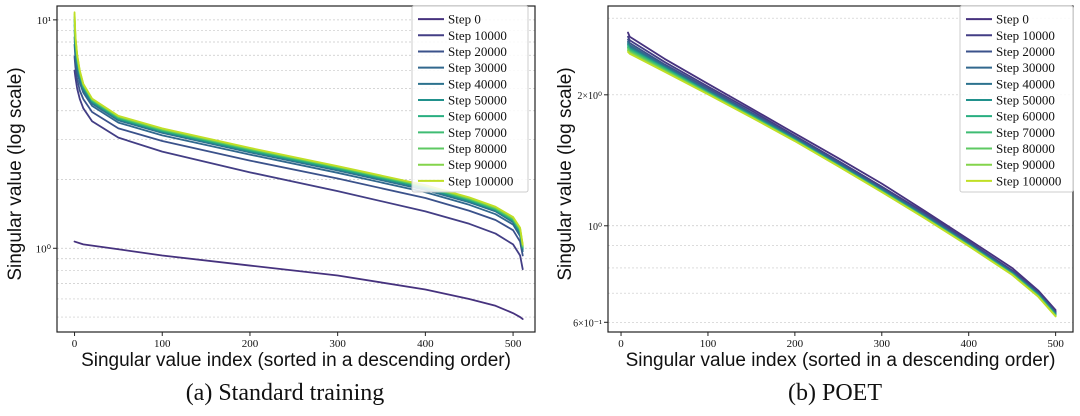 This screenshot has height=416, width=1080. Describe the element at coordinates (44, 21) in the screenshot. I see `y-tick-label: 10¹` at that location.